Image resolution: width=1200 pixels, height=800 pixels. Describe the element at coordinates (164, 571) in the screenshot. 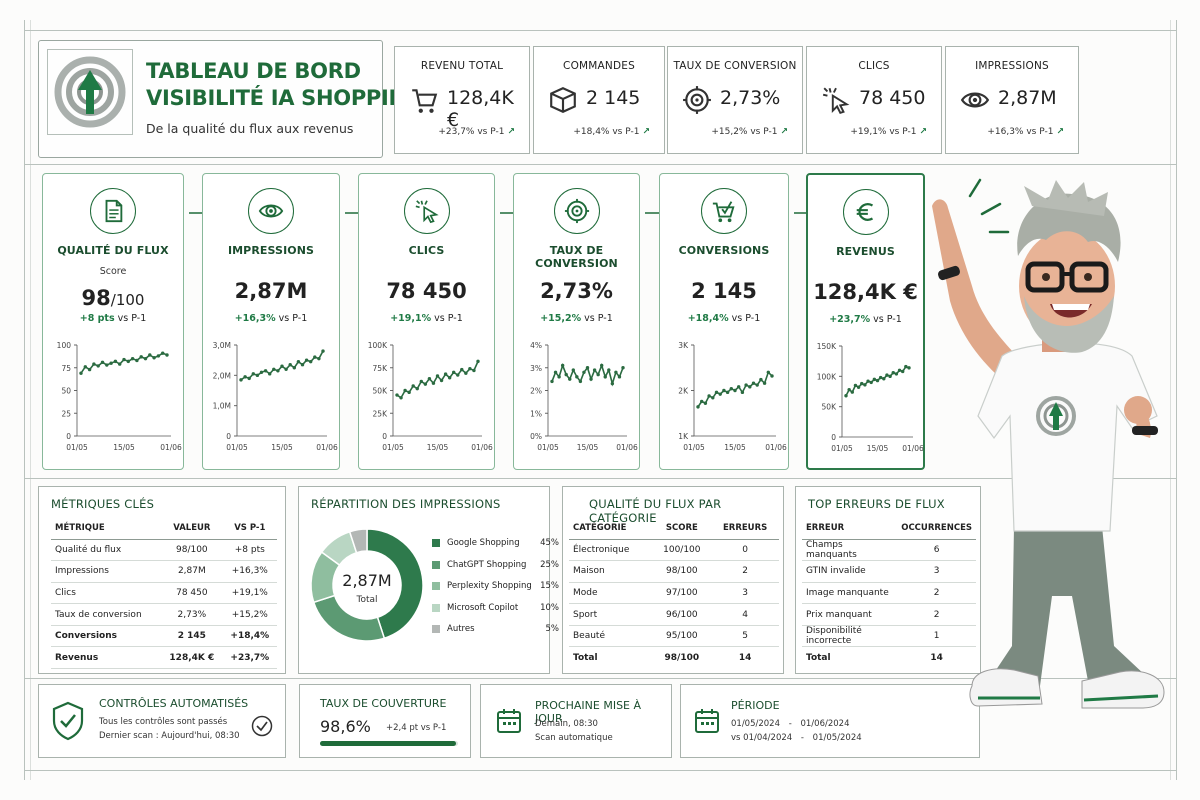

I see `table-row: Impressions 2,87M +16,3%` at that location.